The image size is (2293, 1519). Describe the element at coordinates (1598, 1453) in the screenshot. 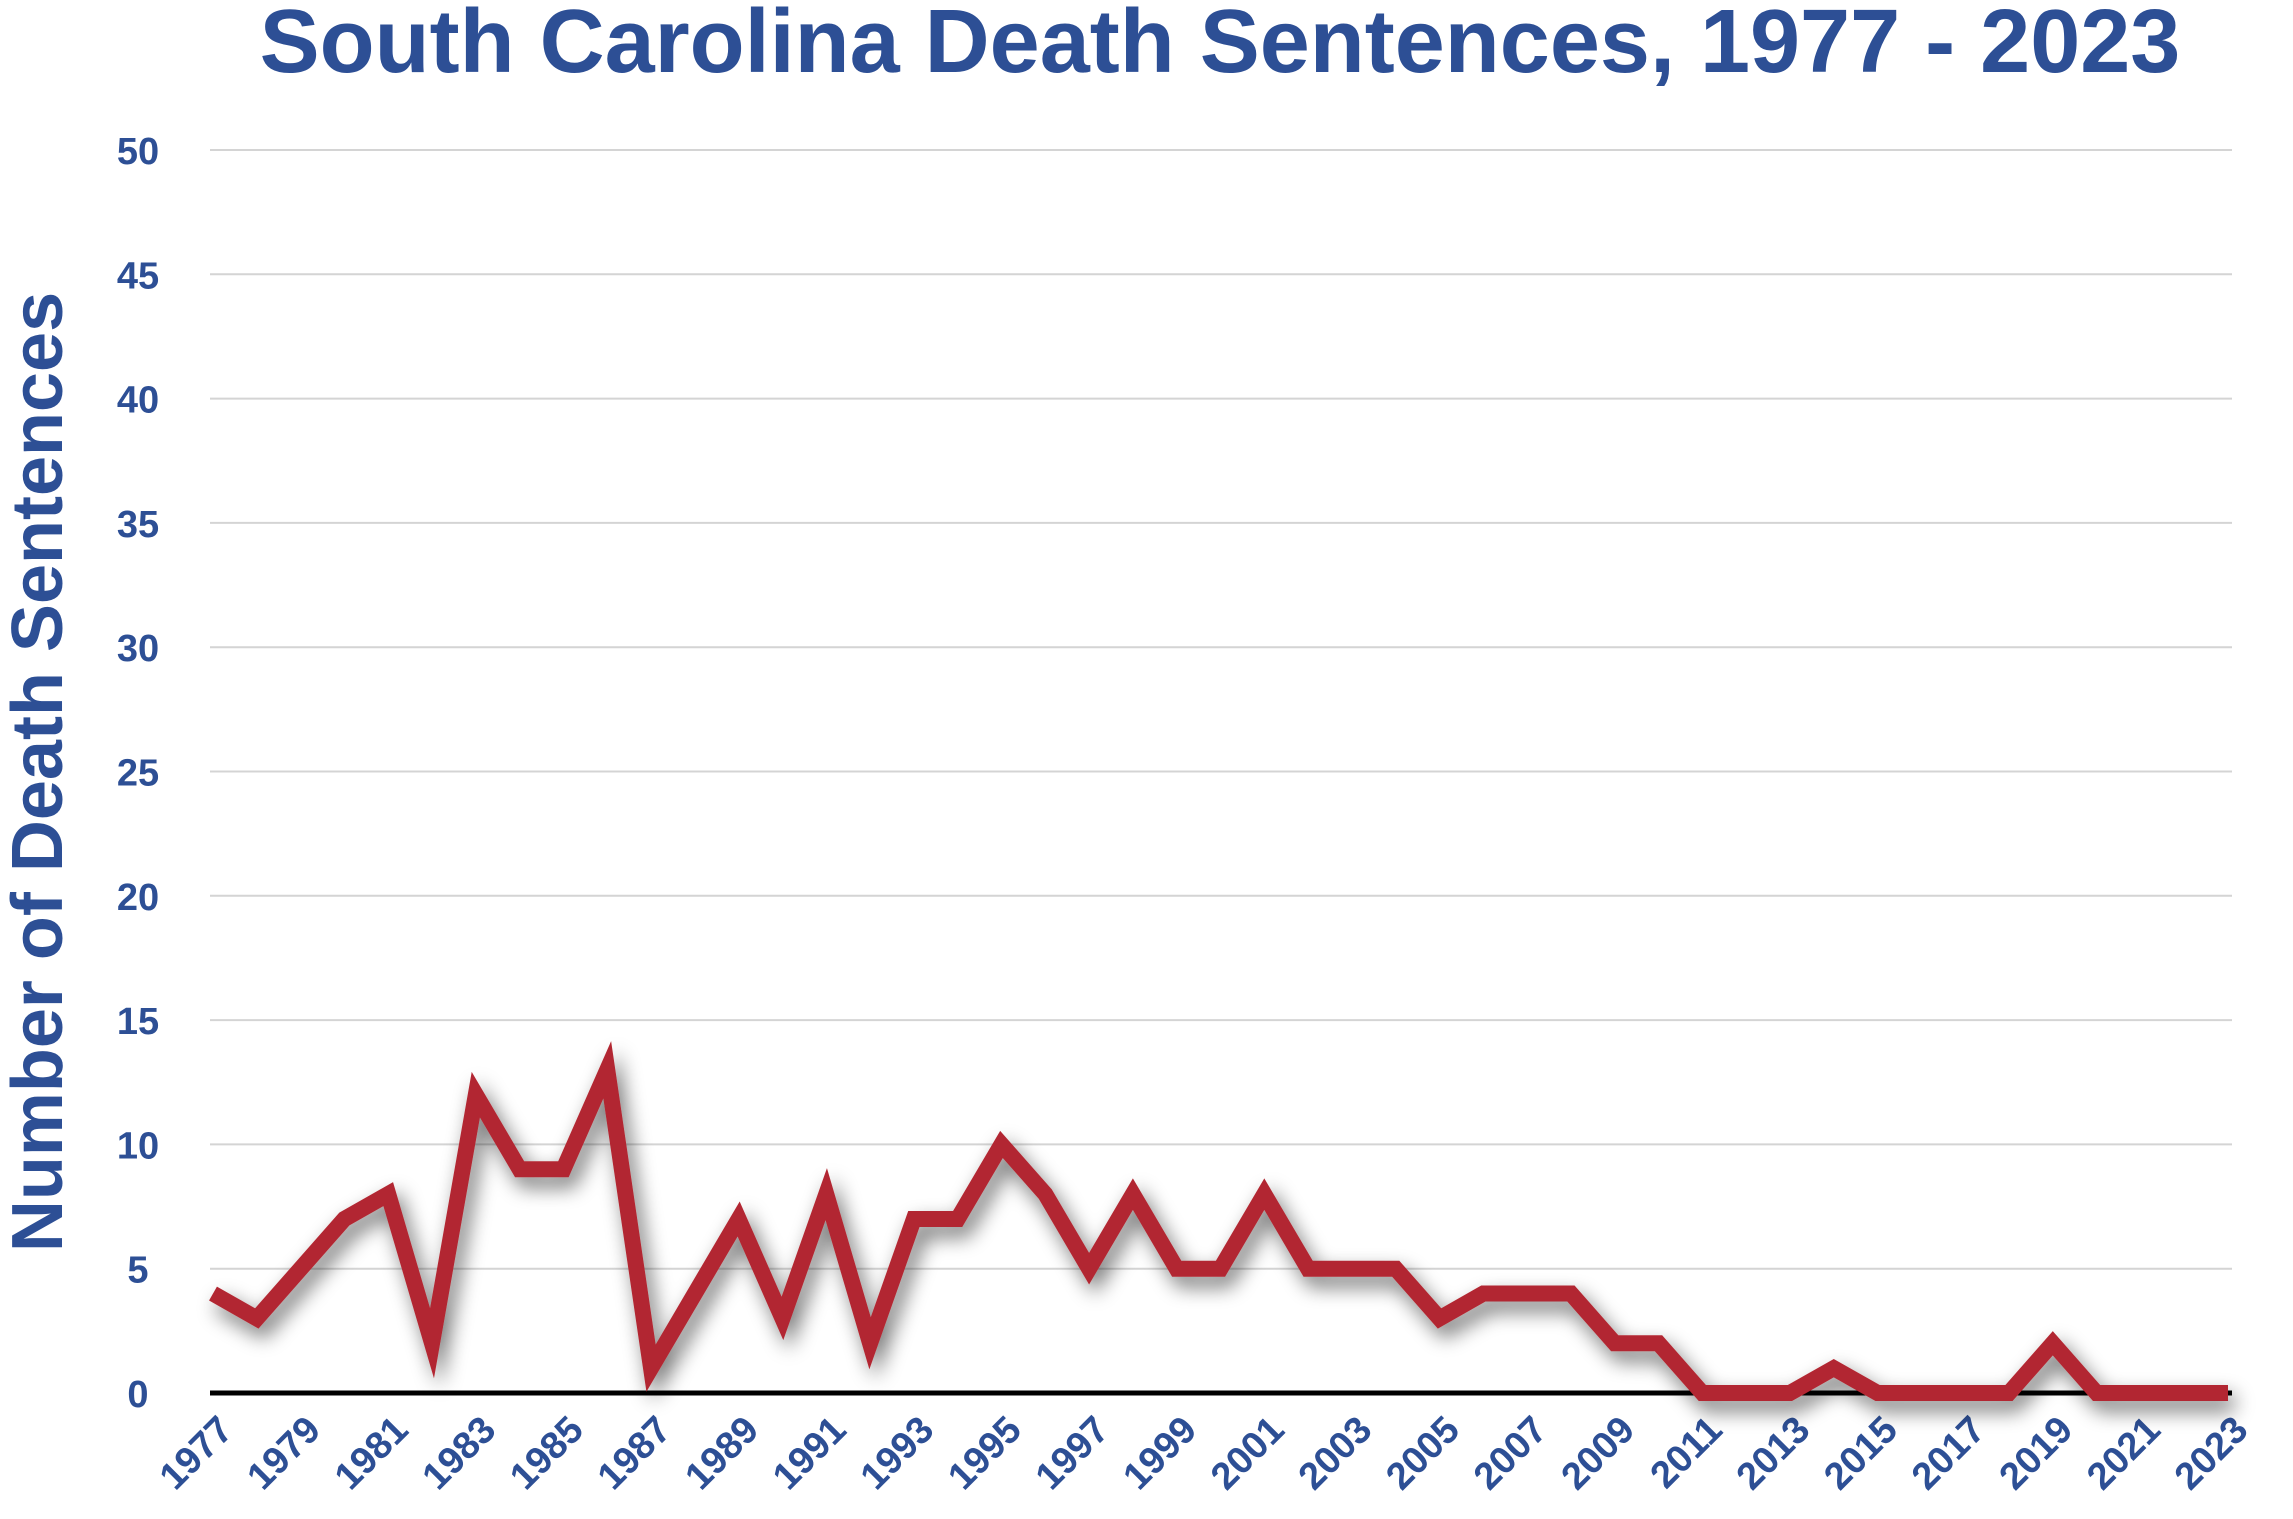

I see `x-tick-label: 2009` at that location.